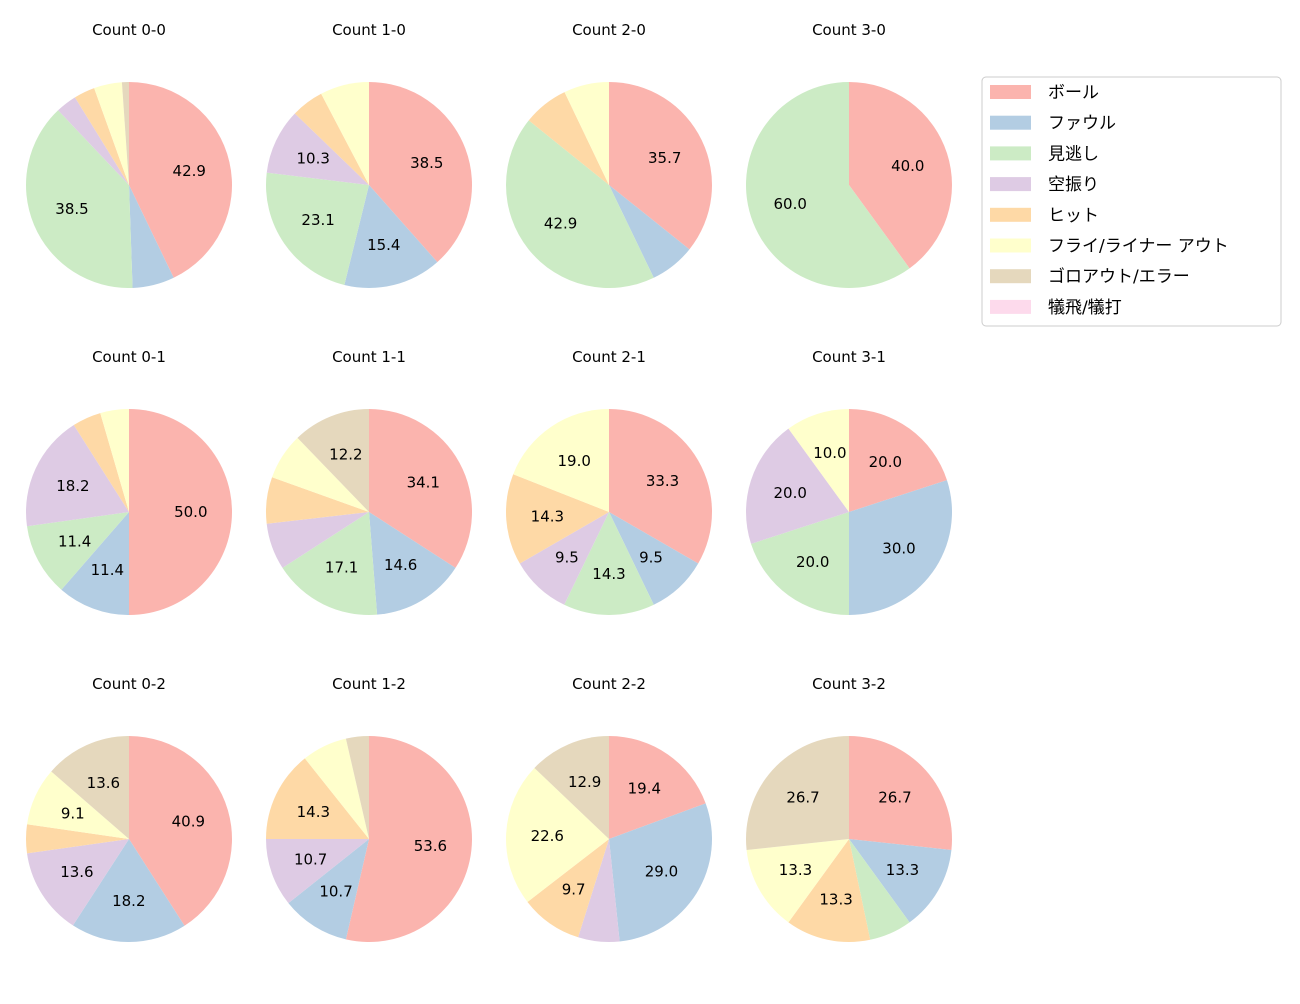  What do you see at coordinates (312, 158) in the screenshot?
I see `slice-label: 10.3` at bounding box center [312, 158].